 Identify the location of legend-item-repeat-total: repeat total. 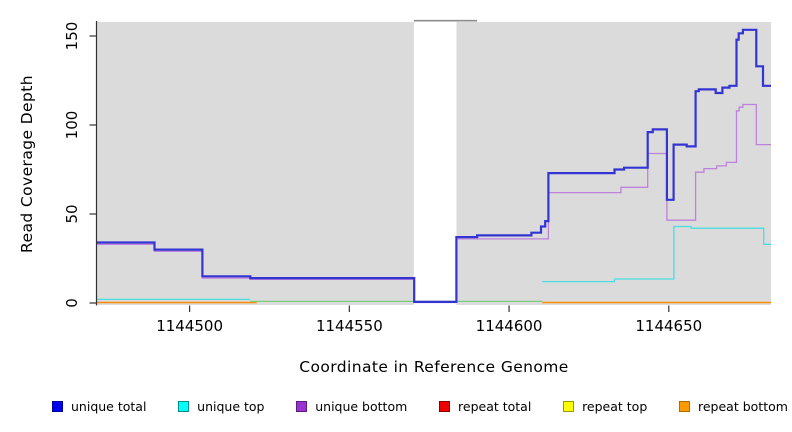
(485, 406).